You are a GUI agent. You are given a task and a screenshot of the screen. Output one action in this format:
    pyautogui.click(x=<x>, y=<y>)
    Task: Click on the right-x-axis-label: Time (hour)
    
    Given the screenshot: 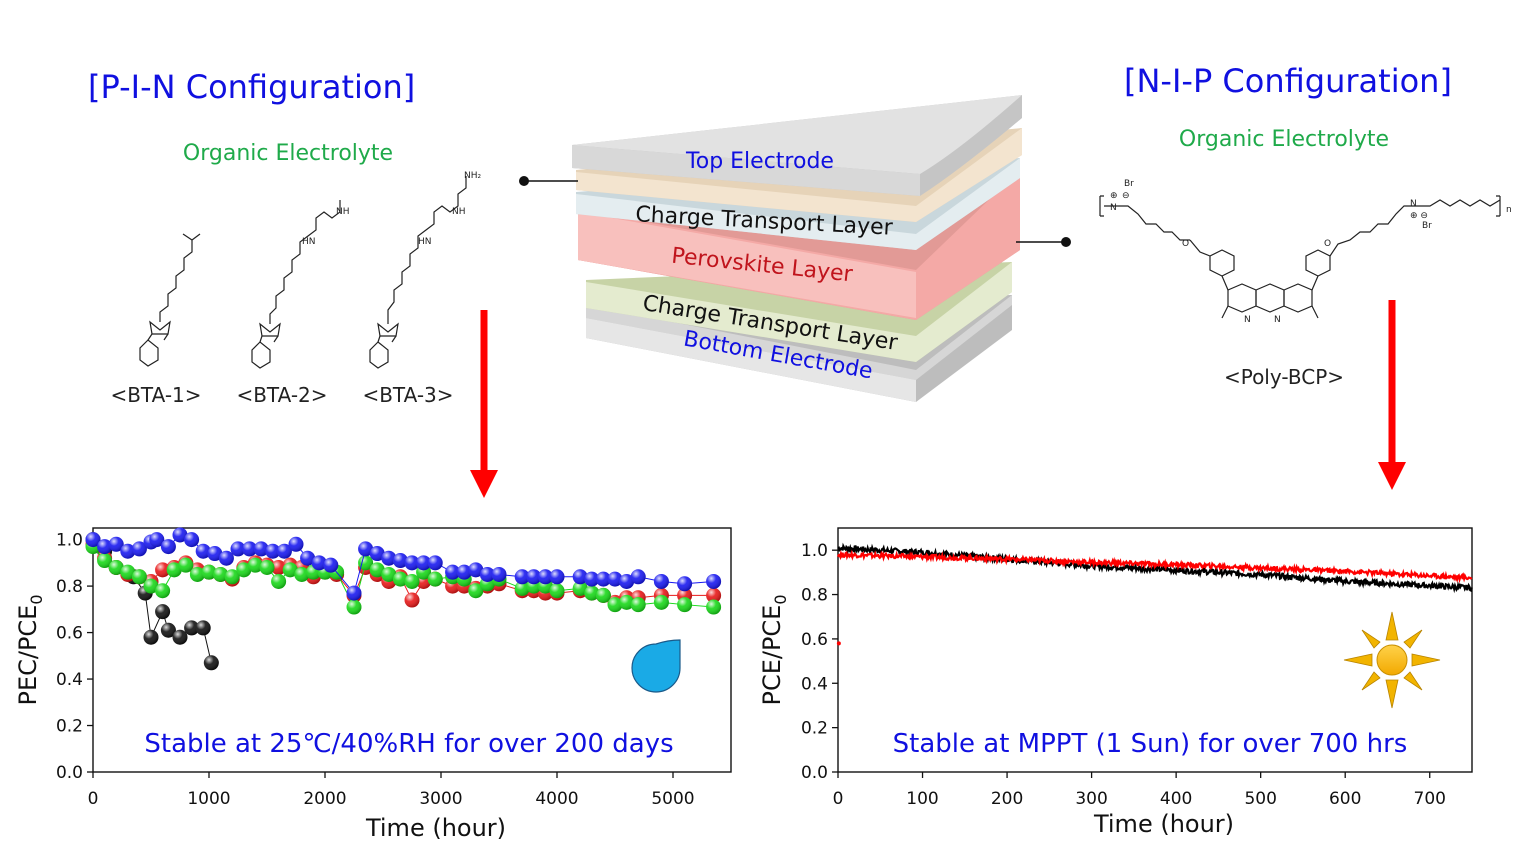 What is the action you would take?
    pyautogui.click(x=1163, y=824)
    